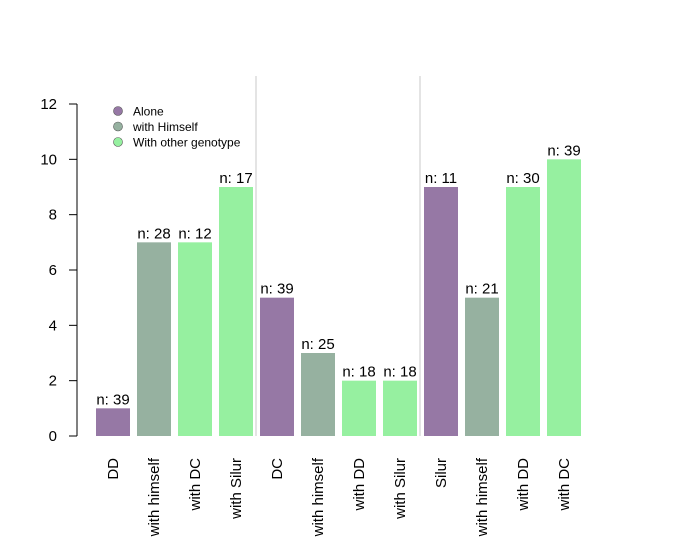  What do you see at coordinates (194, 233) in the screenshot?
I see `bar-value-label: n: 12` at bounding box center [194, 233].